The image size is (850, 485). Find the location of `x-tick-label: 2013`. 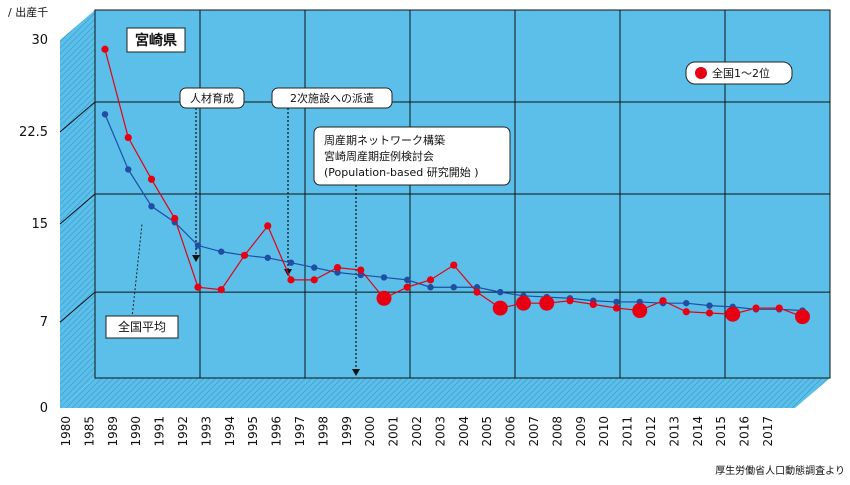

x-tick-label: 2013 is located at coordinates (674, 431).